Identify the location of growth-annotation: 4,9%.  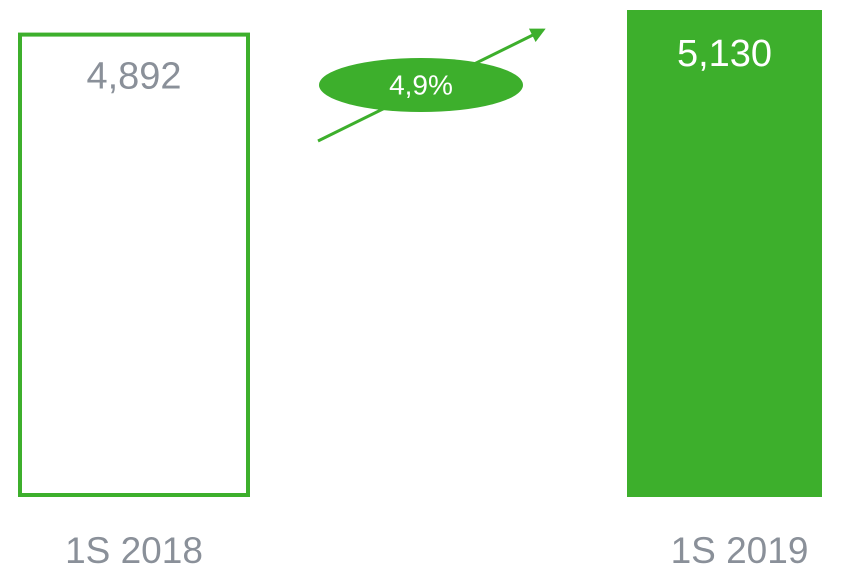
(431, 85).